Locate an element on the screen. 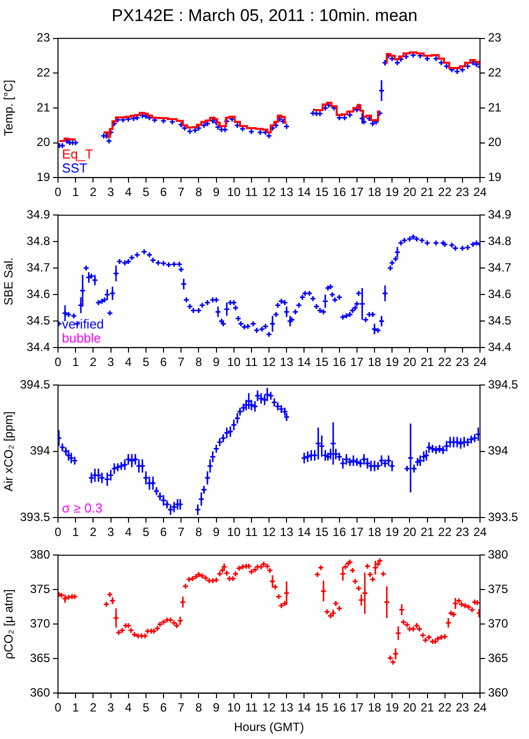 The image size is (529, 739). y-tick-label: 34.7 is located at coordinates (38, 267).